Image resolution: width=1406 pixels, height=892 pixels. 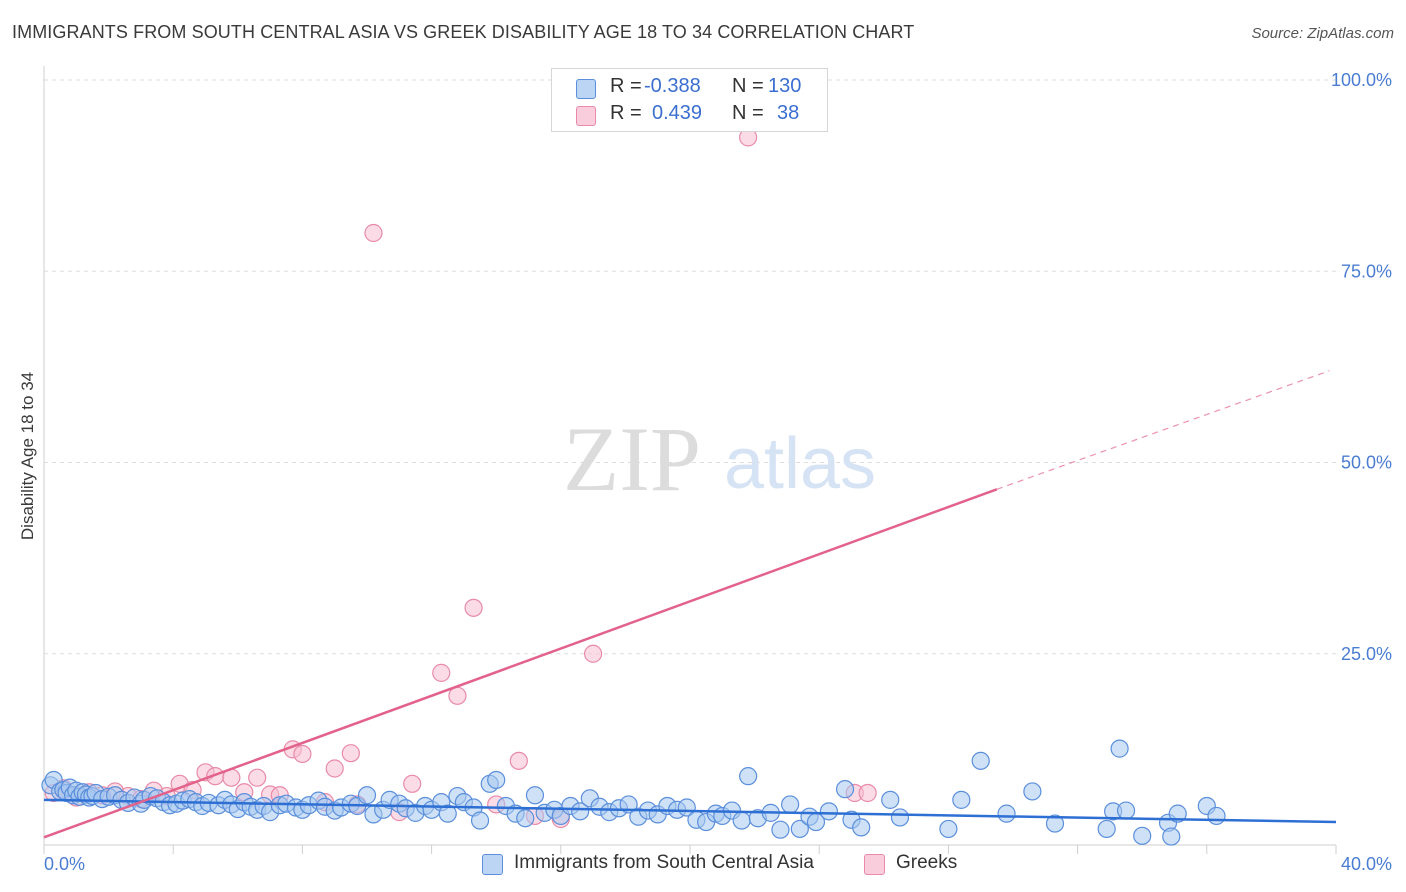 What do you see at coordinates (632, 459) in the screenshot?
I see `watermark-zip: ZIP` at bounding box center [632, 459].